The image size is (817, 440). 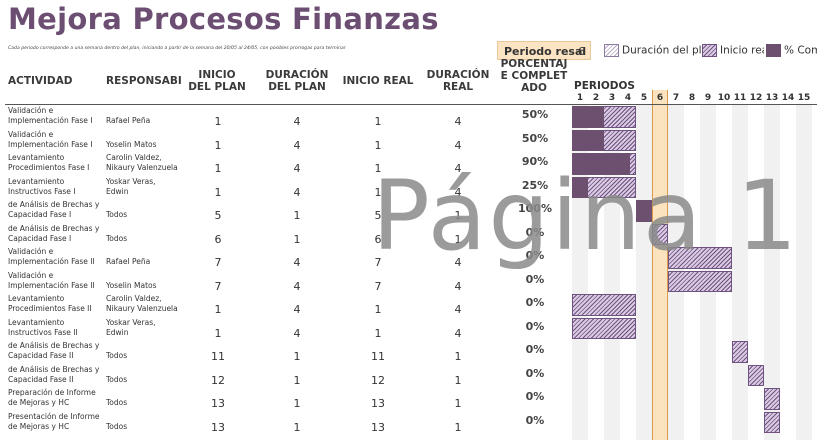 I want to click on header-inicio-plan: INICIO DEL PLAN, so click(x=217, y=81).